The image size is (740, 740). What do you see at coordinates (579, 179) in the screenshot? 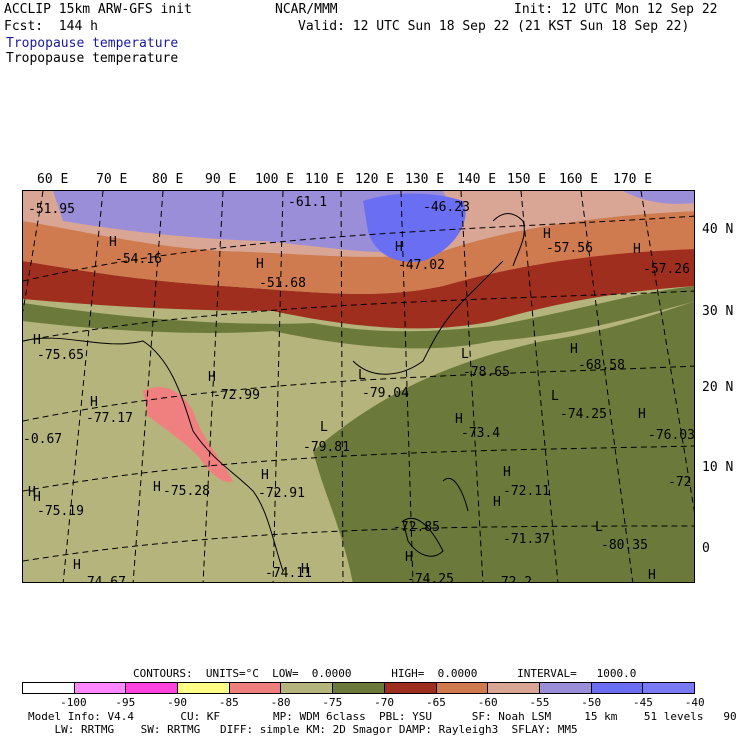
I see `lon-label: 160 E` at bounding box center [579, 179].